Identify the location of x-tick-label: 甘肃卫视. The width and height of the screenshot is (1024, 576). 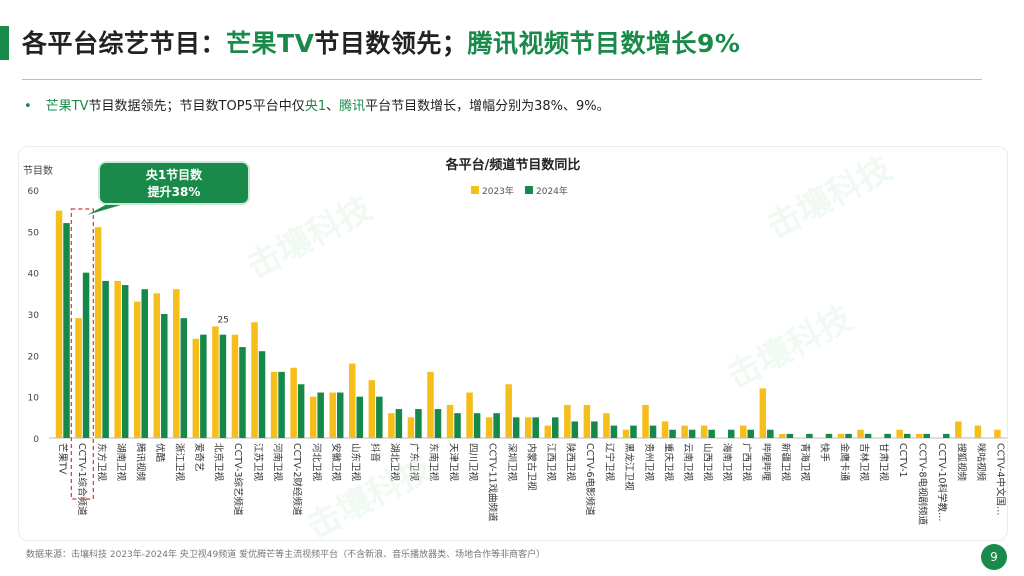
(883, 462).